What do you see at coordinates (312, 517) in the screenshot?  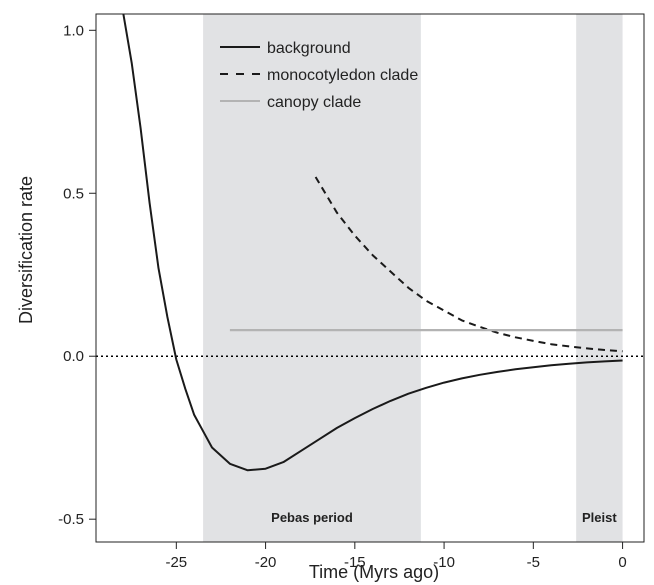 I see `shaded-region-label-0: Pebas period` at bounding box center [312, 517].